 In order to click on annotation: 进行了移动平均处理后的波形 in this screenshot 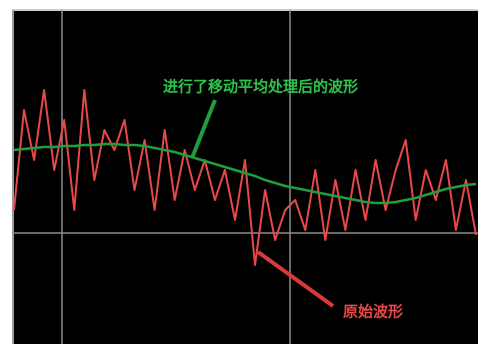, I will do `click(260, 87)`.